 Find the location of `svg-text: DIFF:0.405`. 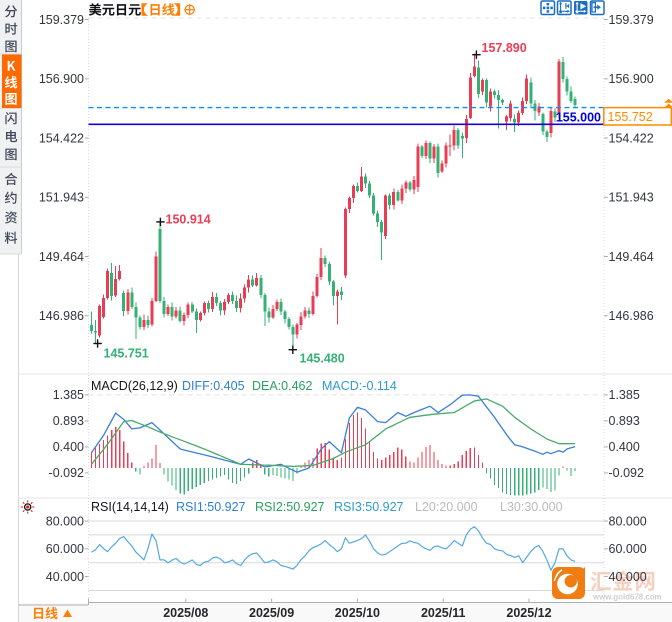

svg-text: DIFF:0.405 is located at coordinates (213, 386).